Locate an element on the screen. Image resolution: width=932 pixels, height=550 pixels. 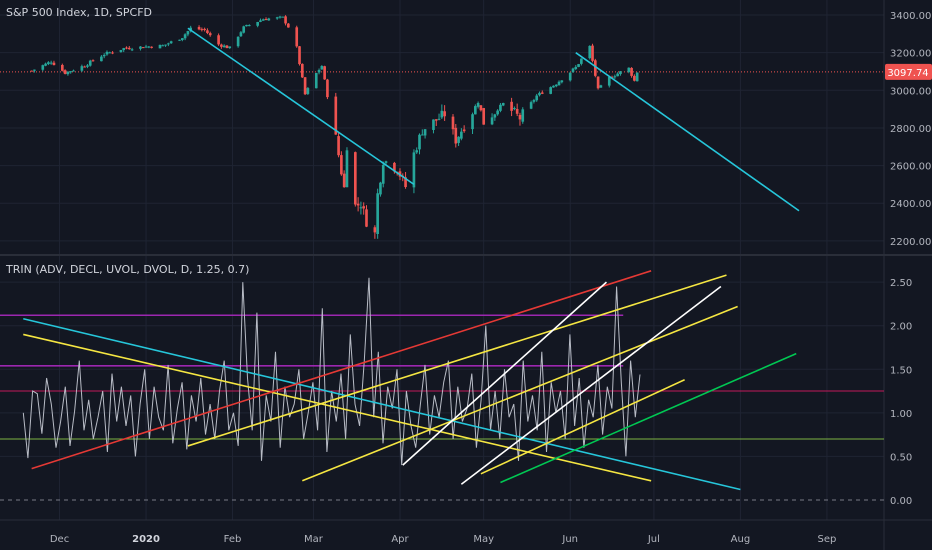
last-price-badge-text: 3097.74 is located at coordinates (907, 73).